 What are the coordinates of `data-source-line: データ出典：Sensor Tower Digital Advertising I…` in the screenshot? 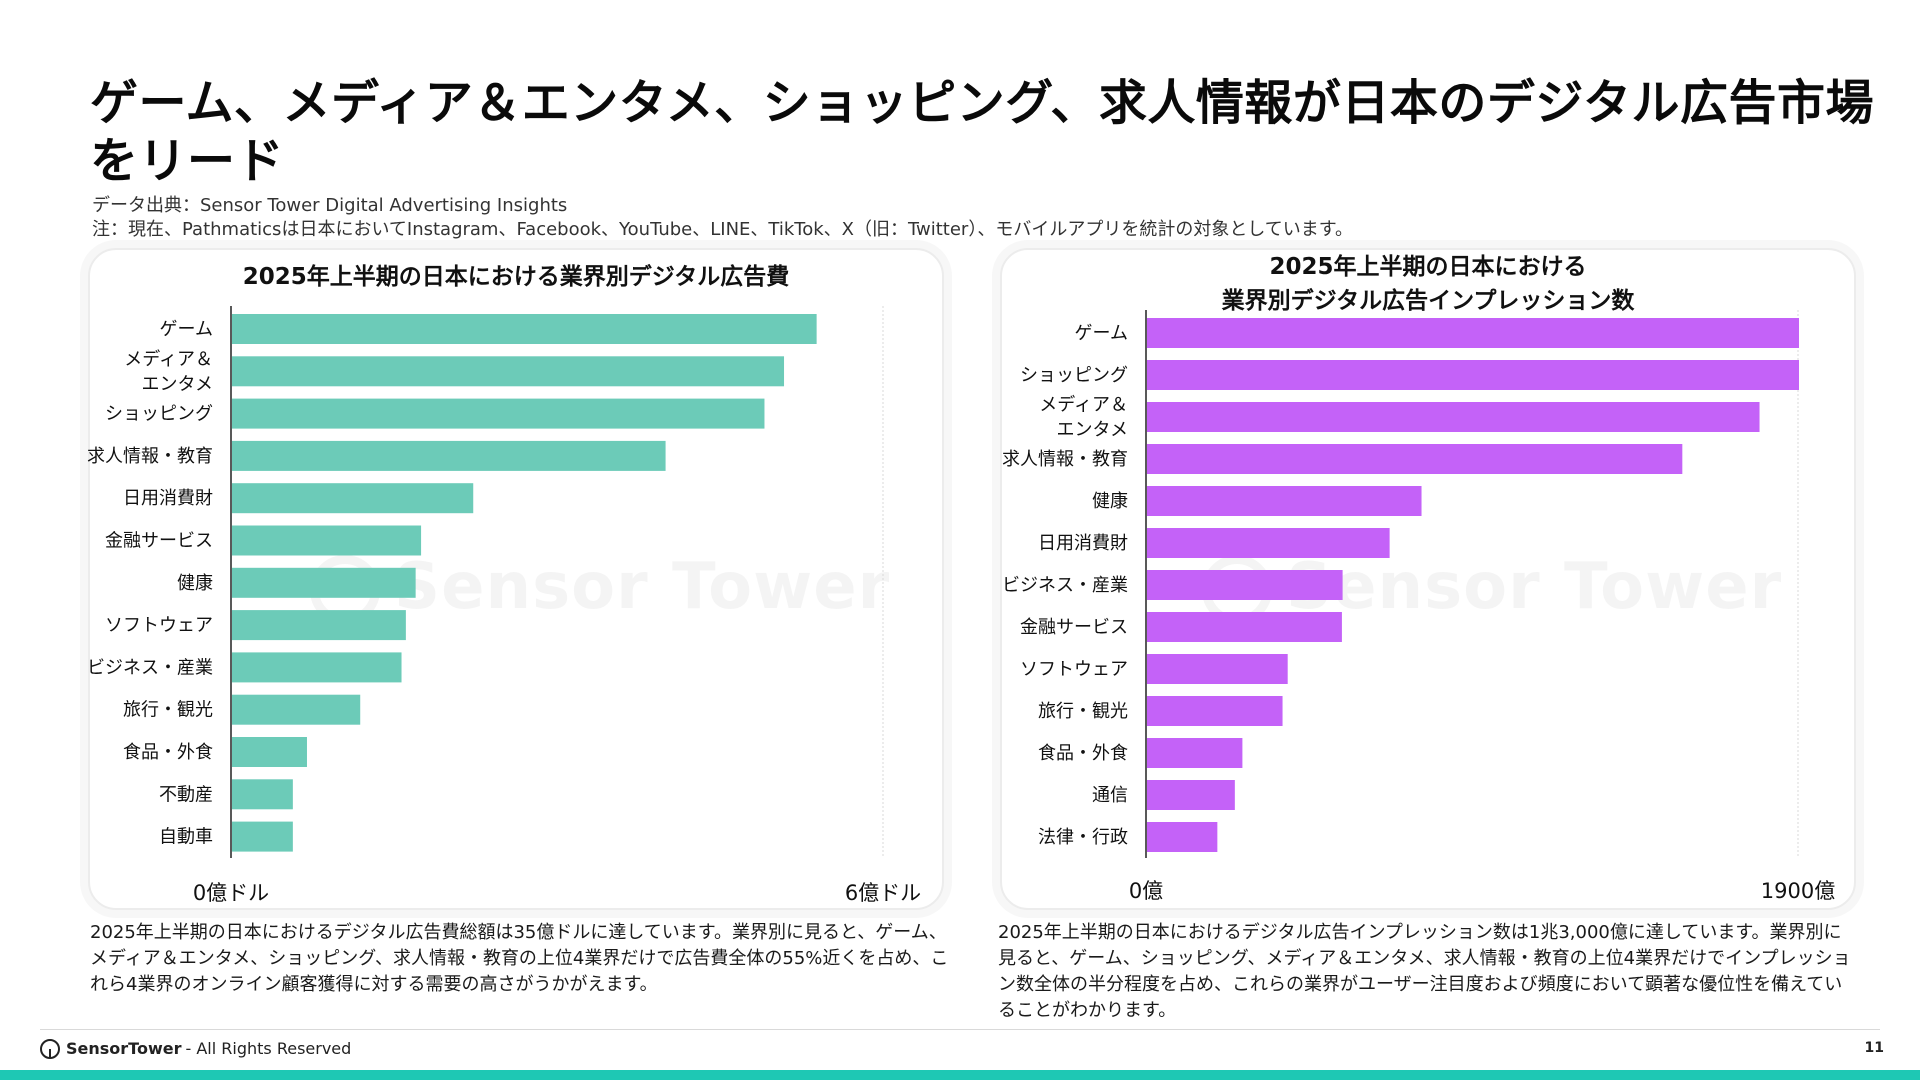 It's located at (330, 205).